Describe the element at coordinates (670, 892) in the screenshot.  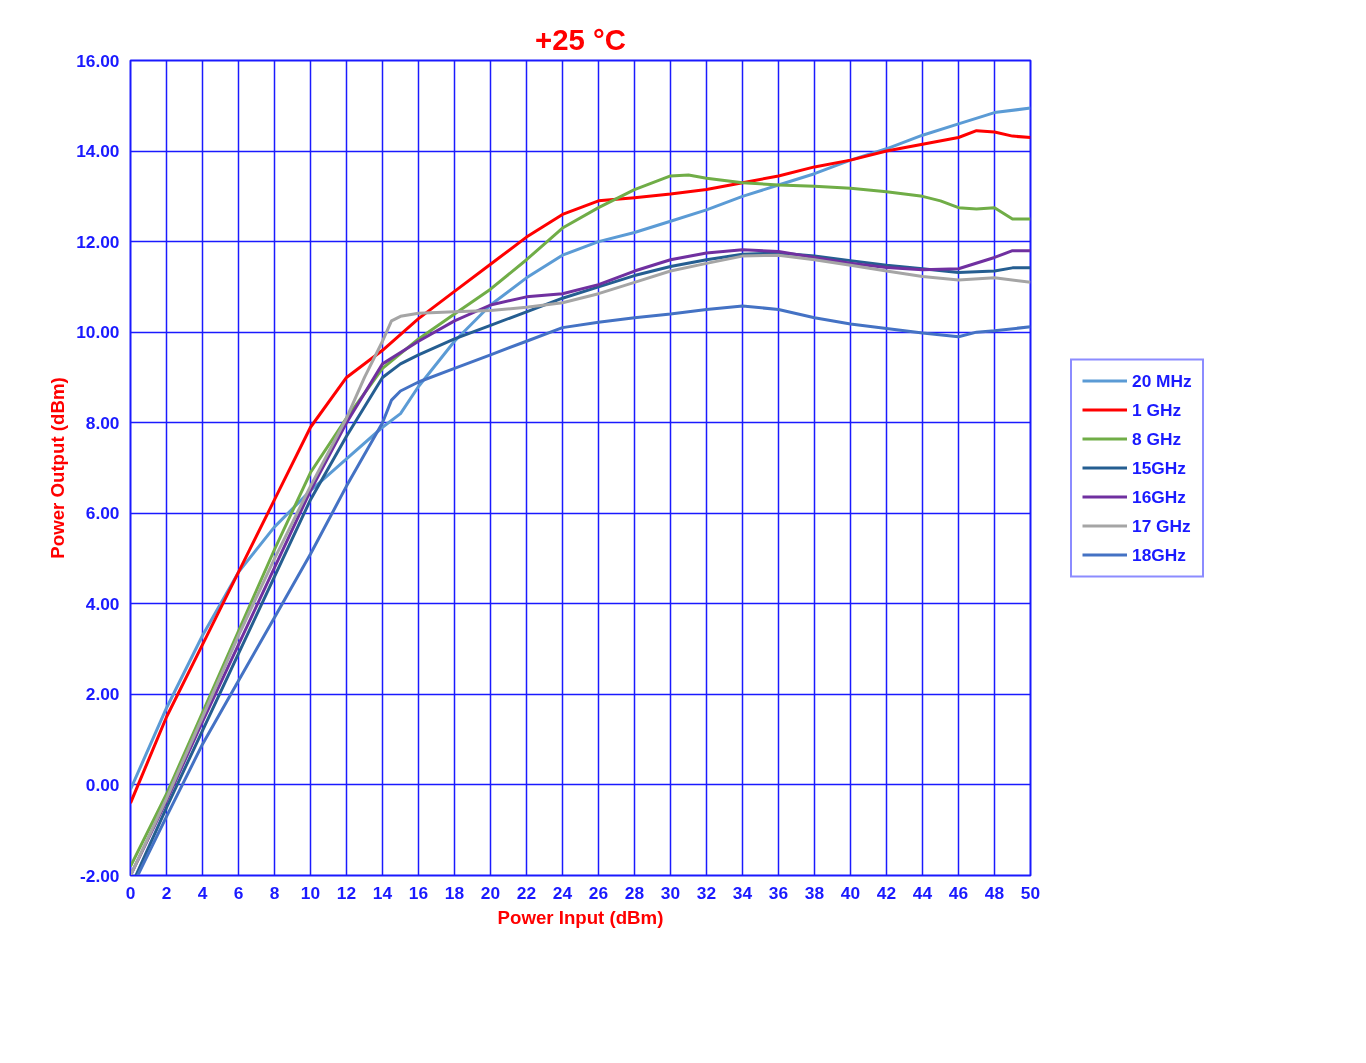
I see `x-tick-label: 30` at that location.